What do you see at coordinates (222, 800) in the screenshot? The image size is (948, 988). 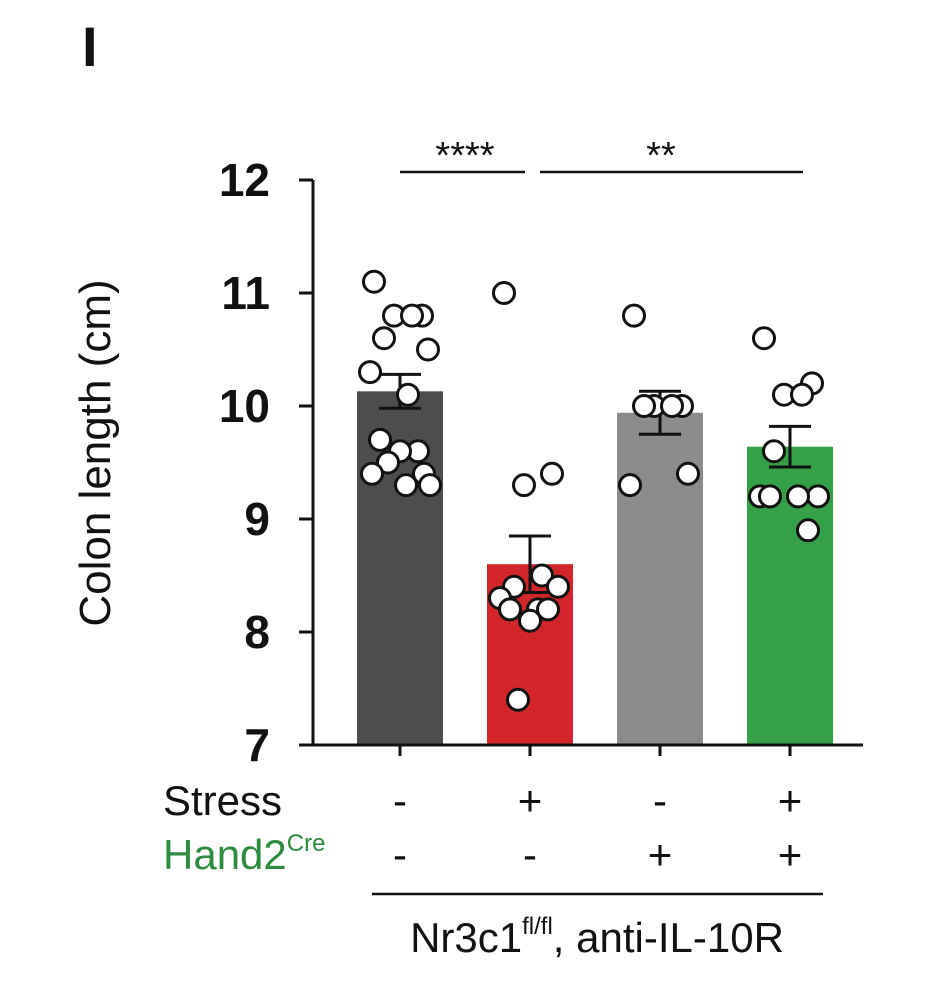 I see `stress-row-label: Stress` at bounding box center [222, 800].